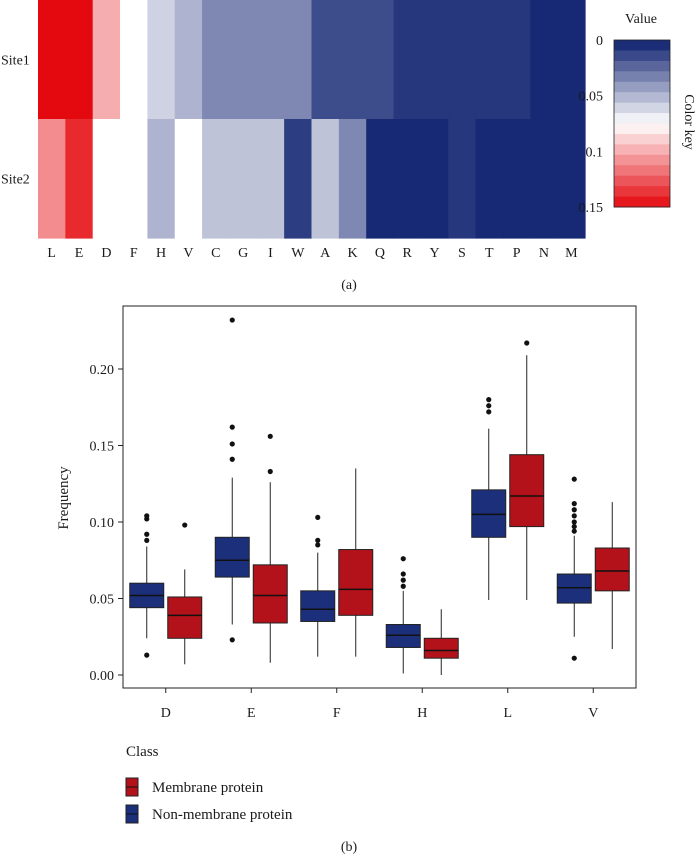 The height and width of the screenshot is (855, 699). I want to click on x-tick-label: H, so click(422, 713).